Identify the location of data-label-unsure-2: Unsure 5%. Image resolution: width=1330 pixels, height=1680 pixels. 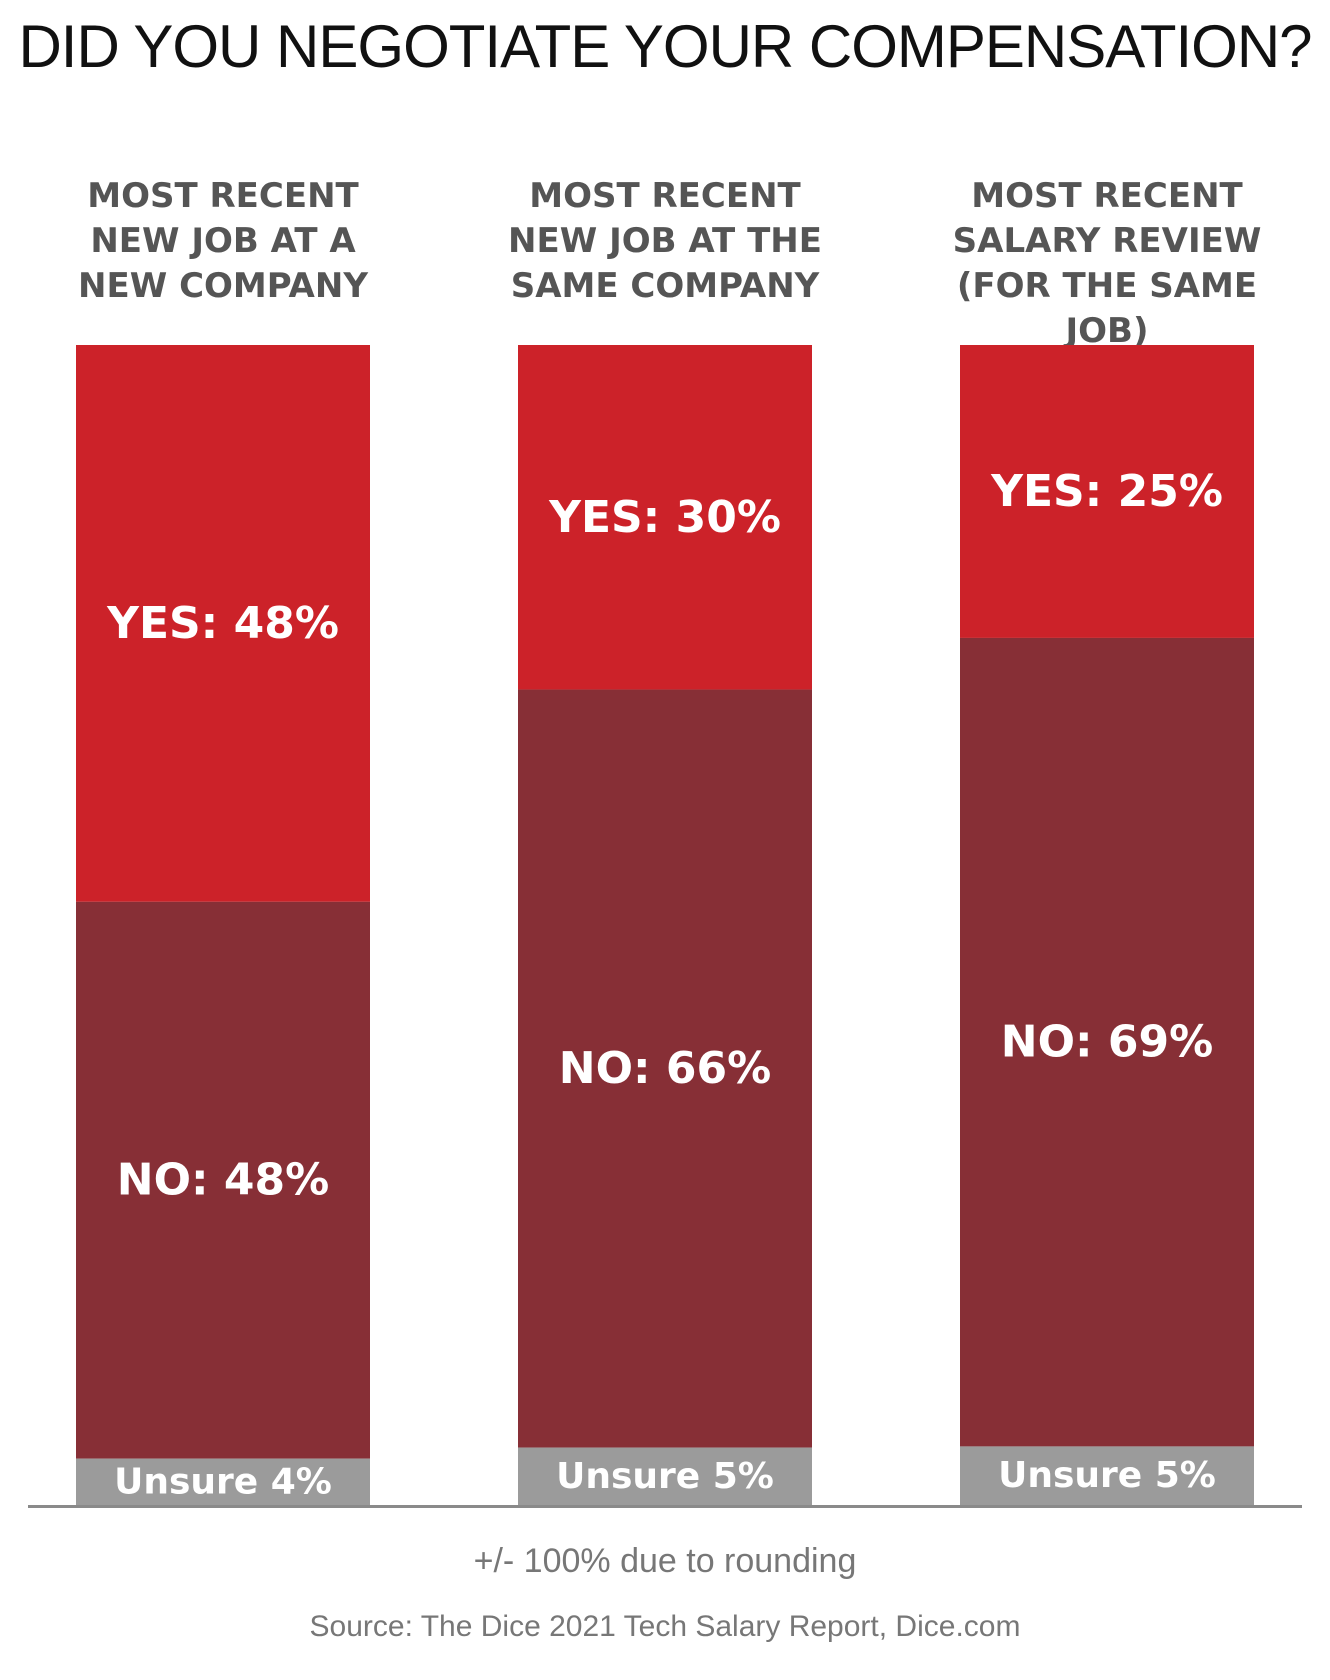
(665, 1476).